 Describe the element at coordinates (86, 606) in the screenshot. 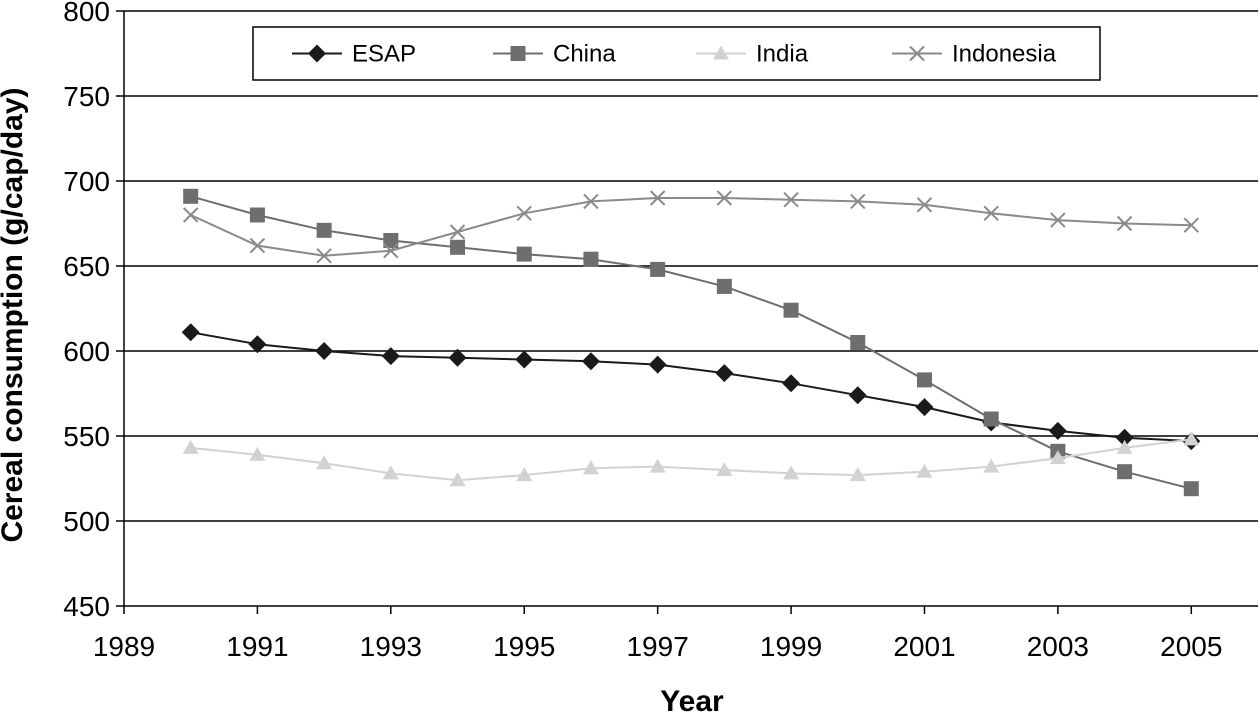

I see `y-tick-label-450: 450` at that location.